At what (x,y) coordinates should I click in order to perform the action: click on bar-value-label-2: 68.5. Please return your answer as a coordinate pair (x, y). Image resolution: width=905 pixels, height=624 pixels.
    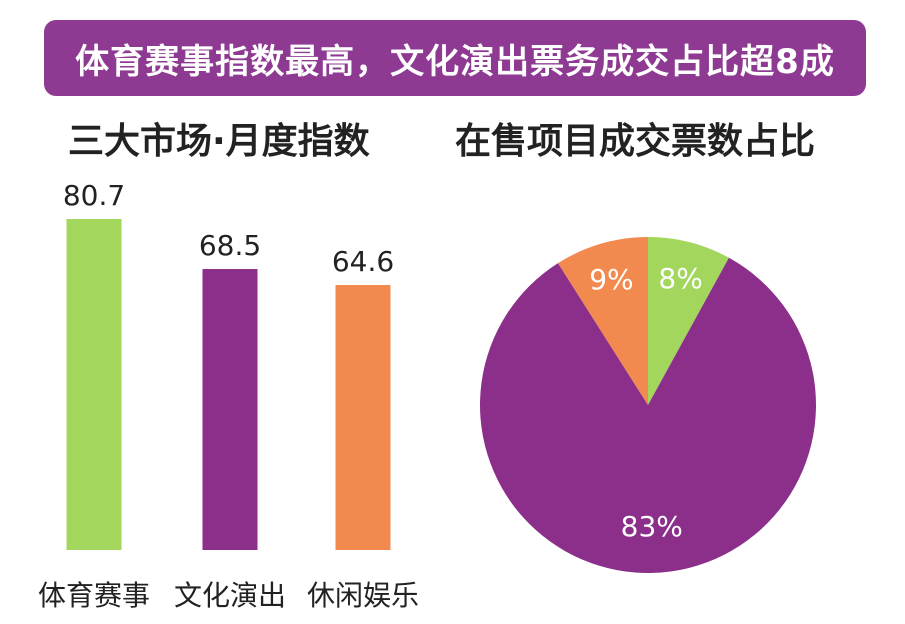
    Looking at the image, I should click on (230, 245).